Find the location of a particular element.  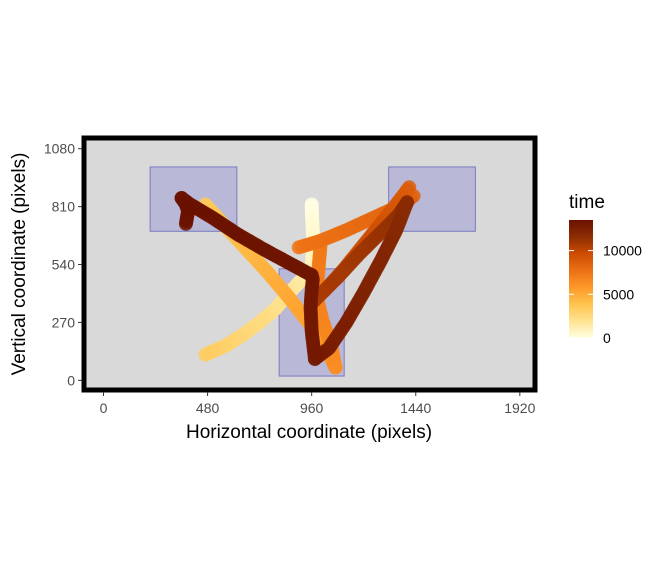

y-tick-label: 270 is located at coordinates (64, 322).